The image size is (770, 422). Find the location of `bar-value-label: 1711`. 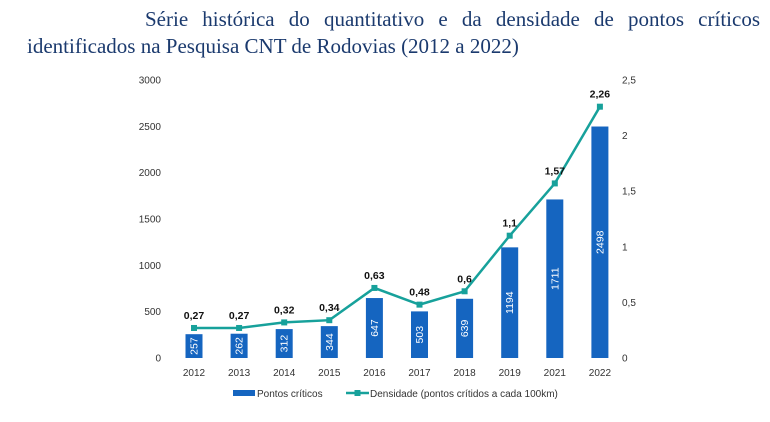

bar-value-label: 1711 is located at coordinates (555, 278).